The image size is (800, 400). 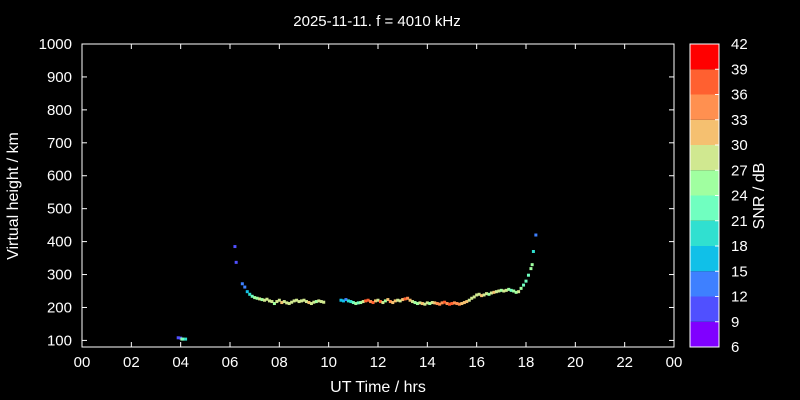 I want to click on y-tick-label: 500, so click(x=59, y=209).